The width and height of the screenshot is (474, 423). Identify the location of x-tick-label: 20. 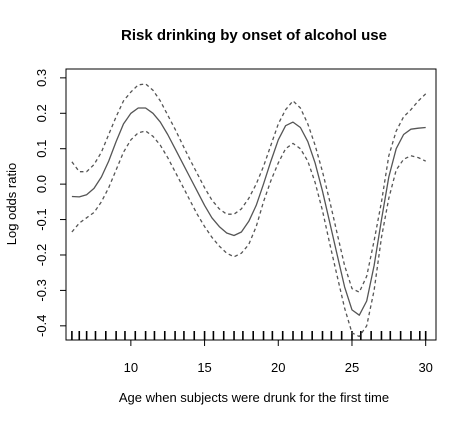
(278, 367).